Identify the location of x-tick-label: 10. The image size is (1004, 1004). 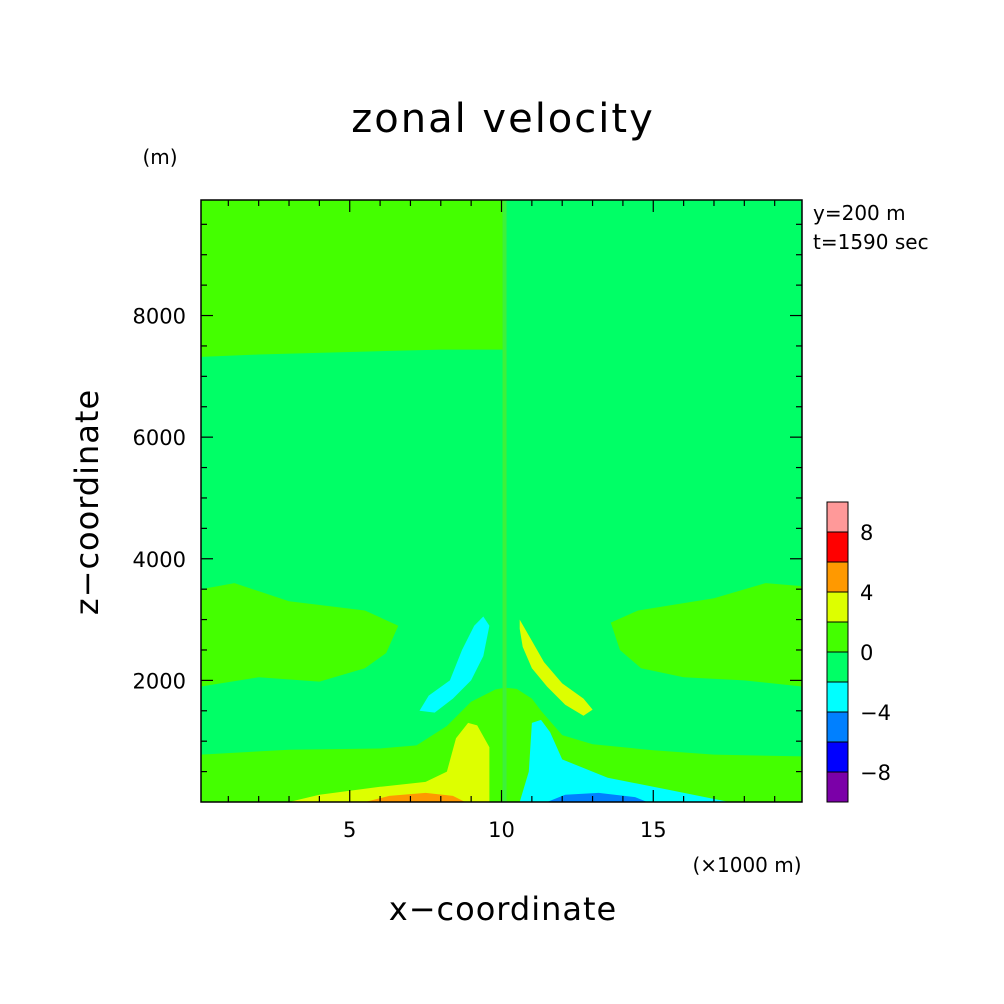
(501, 830).